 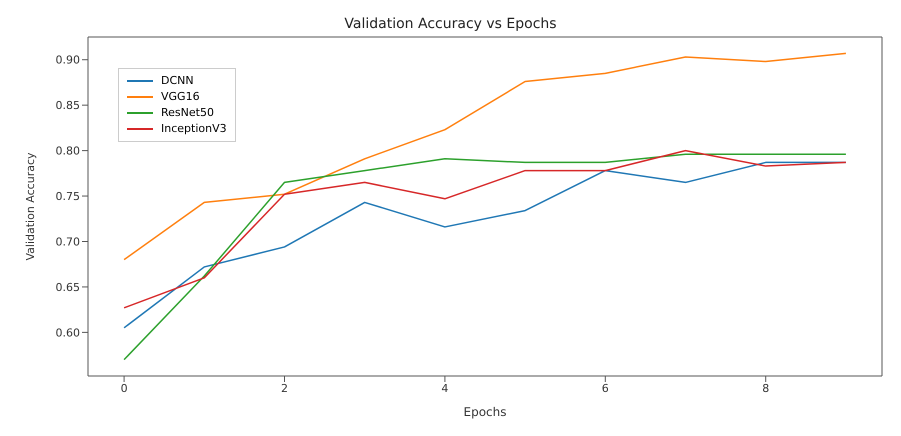 What do you see at coordinates (68, 287) in the screenshot?
I see `y-tick-label: 0.65` at bounding box center [68, 287].